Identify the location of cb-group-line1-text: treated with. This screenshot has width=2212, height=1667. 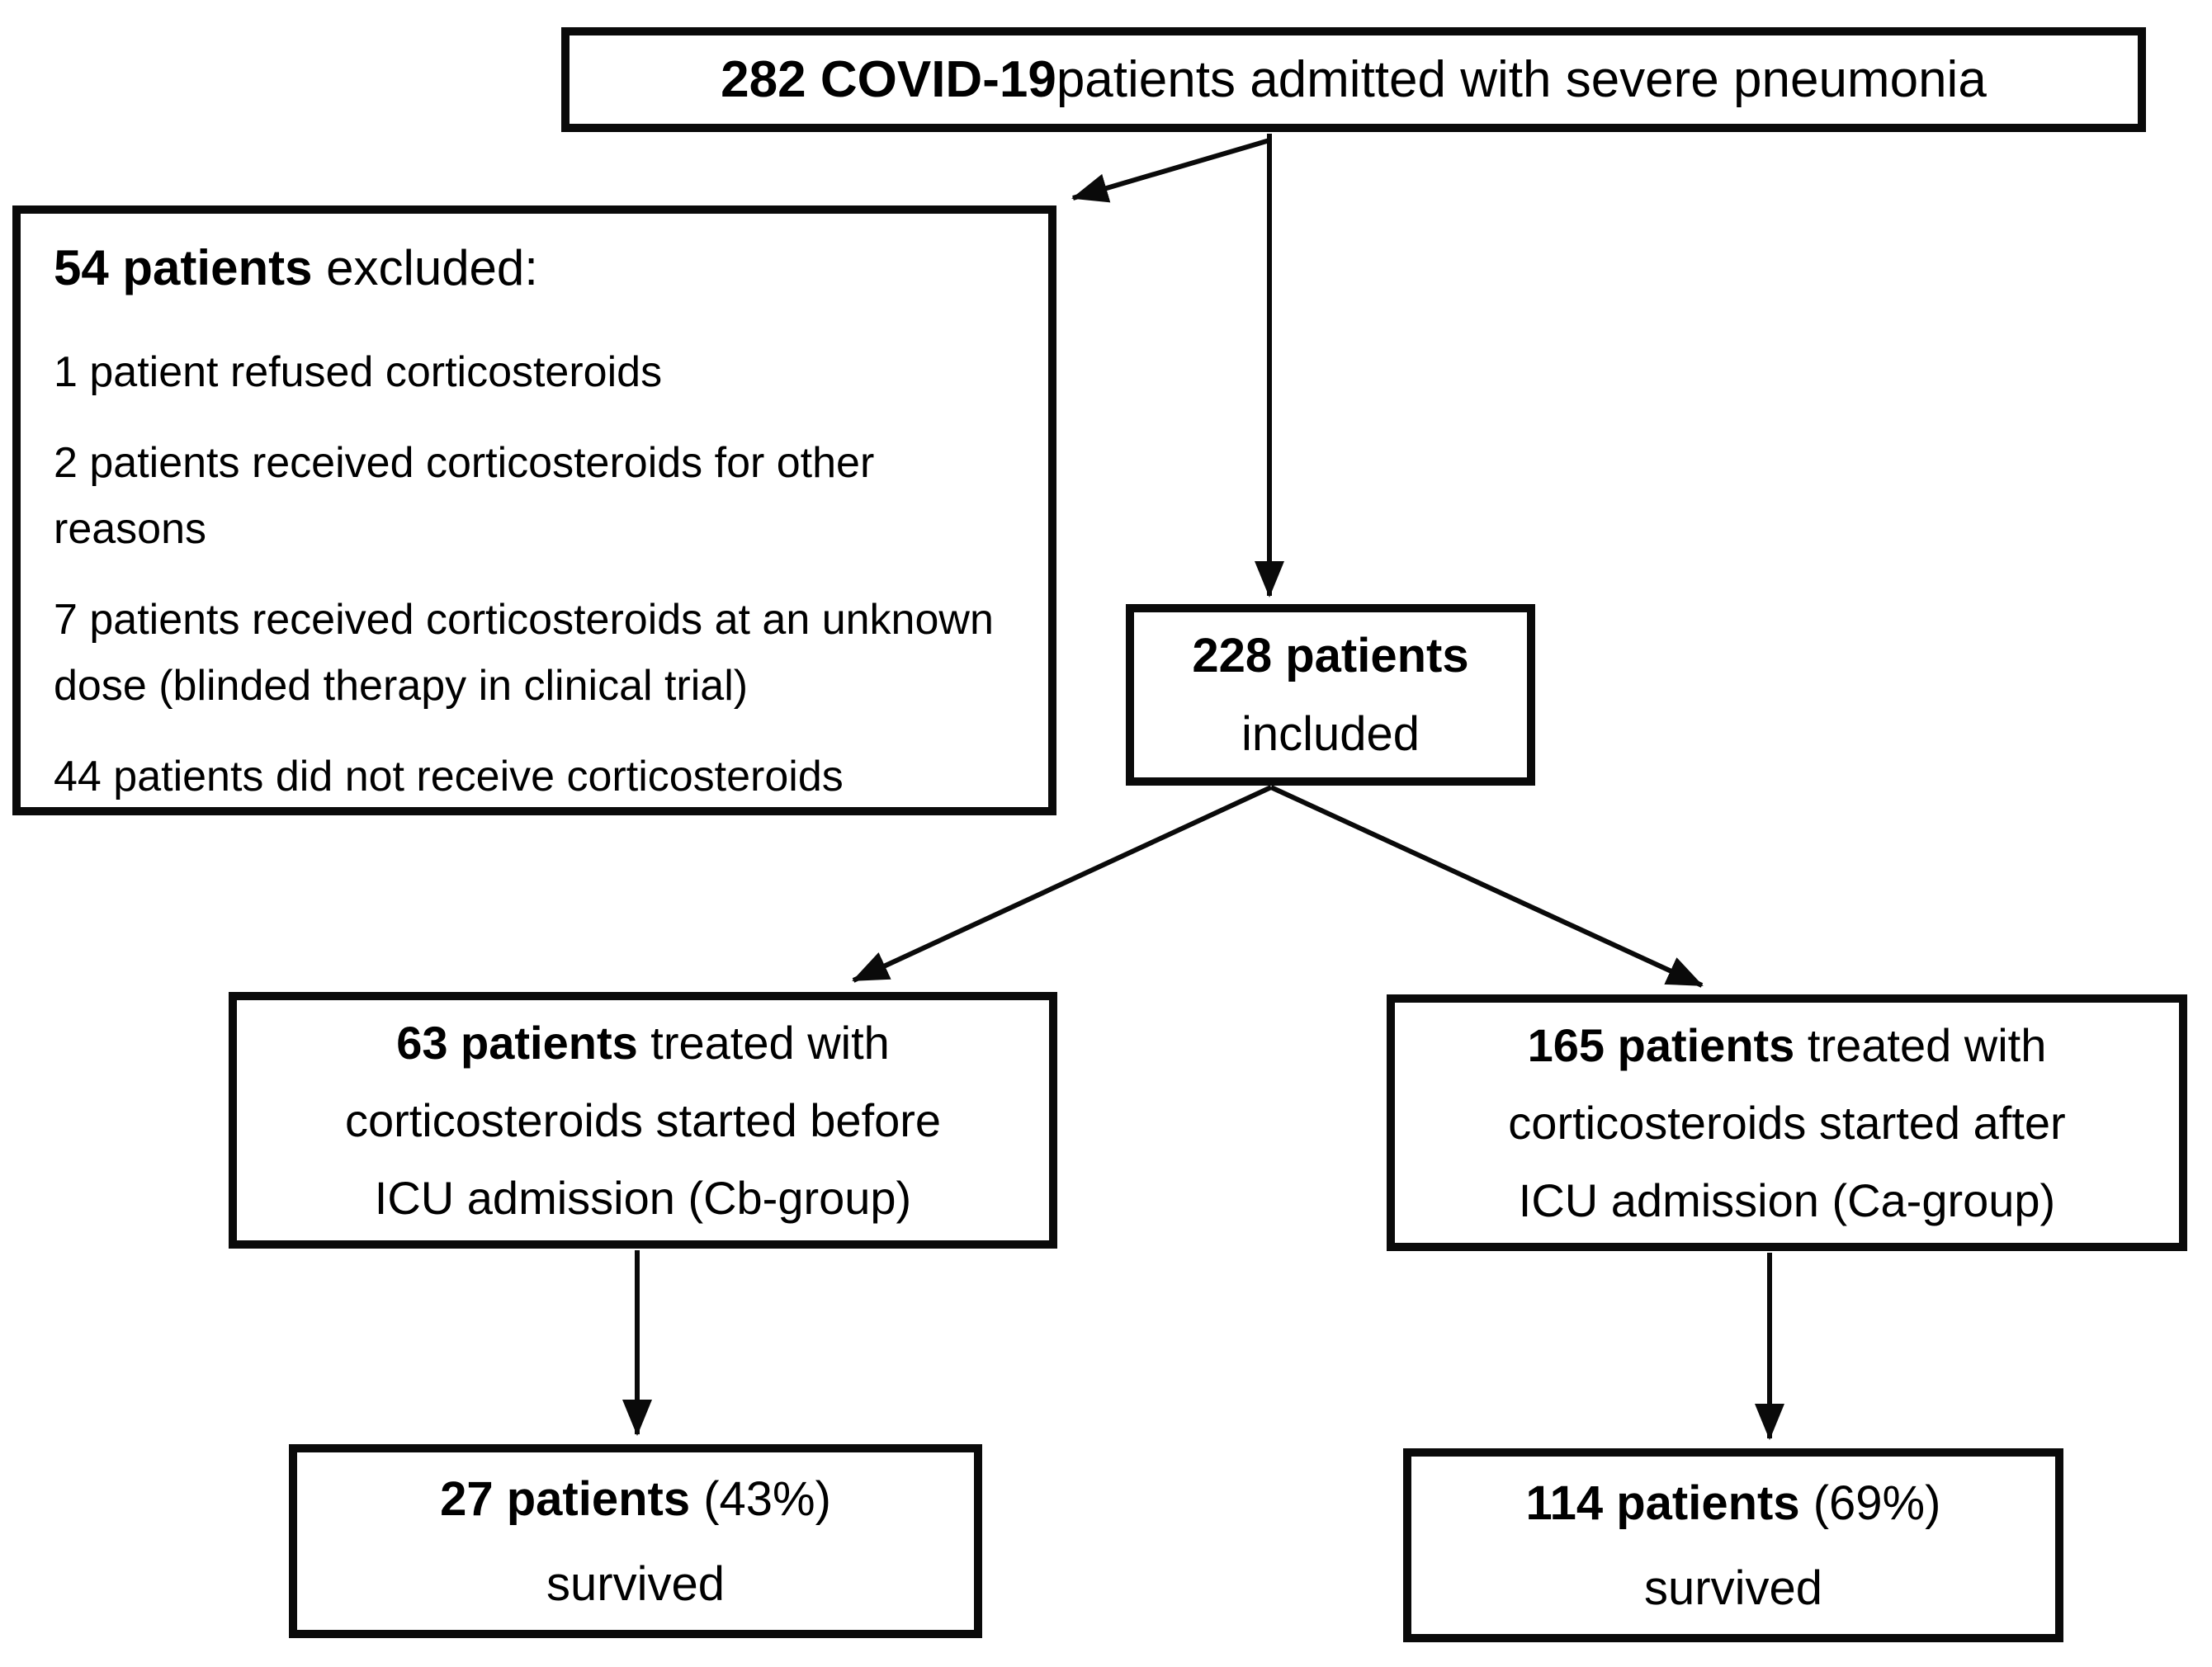
(763, 1042).